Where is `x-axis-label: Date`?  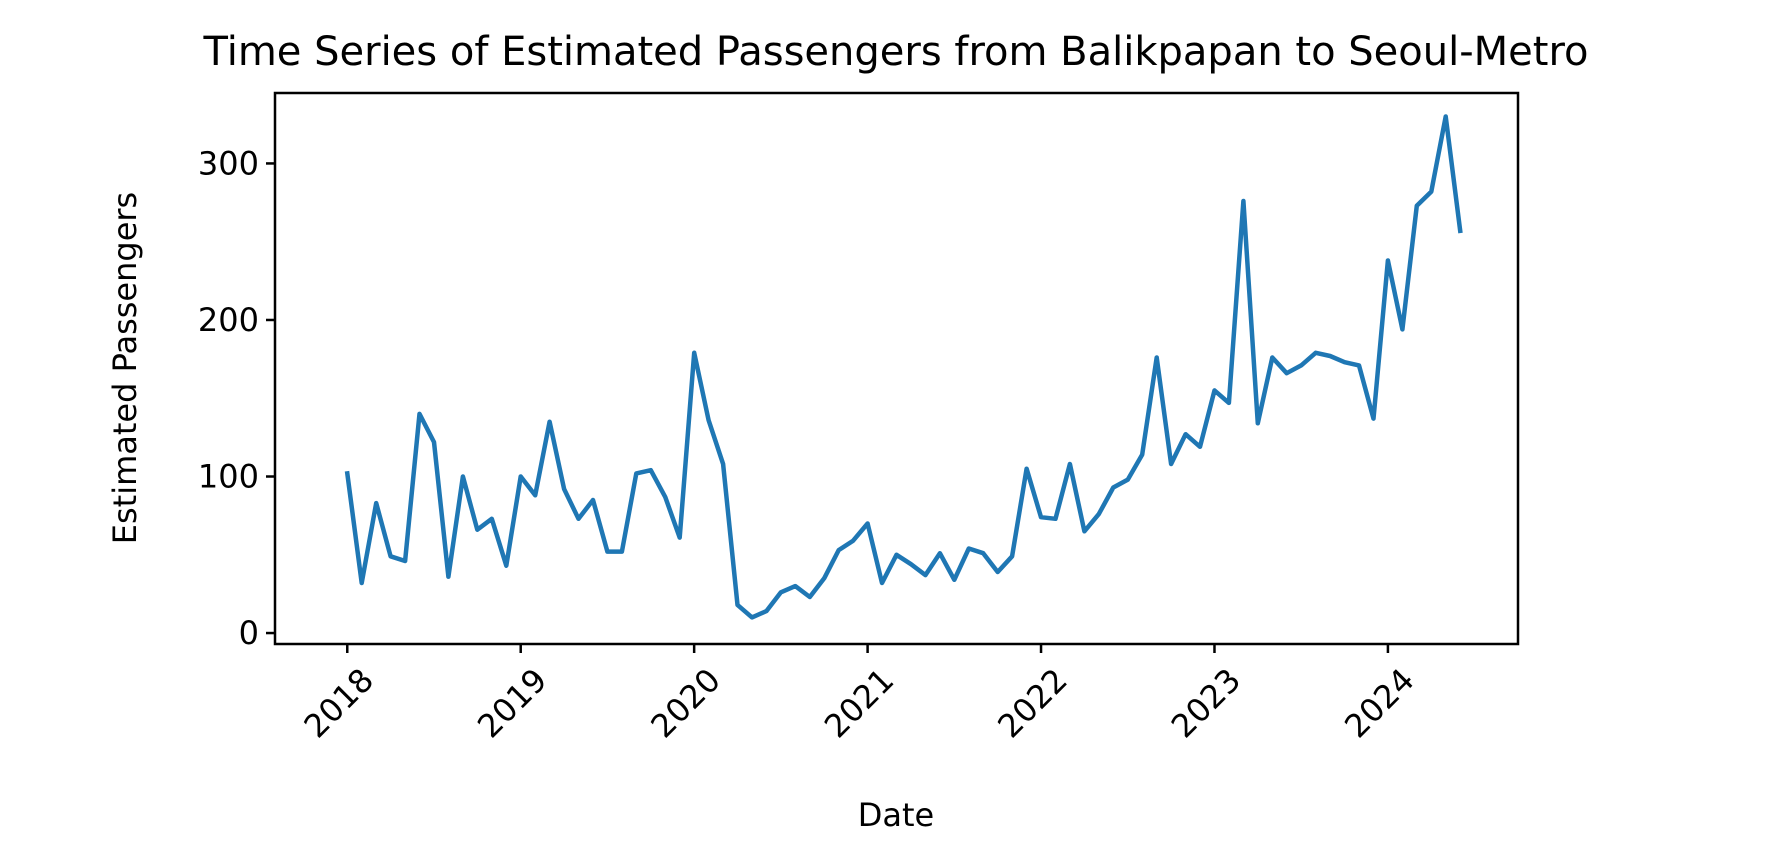 x-axis-label: Date is located at coordinates (896, 815).